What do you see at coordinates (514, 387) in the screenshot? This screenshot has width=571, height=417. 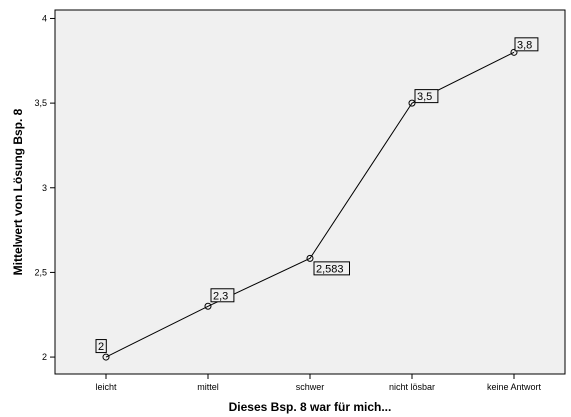 I see `x-tick-label: keine Antwort` at bounding box center [514, 387].